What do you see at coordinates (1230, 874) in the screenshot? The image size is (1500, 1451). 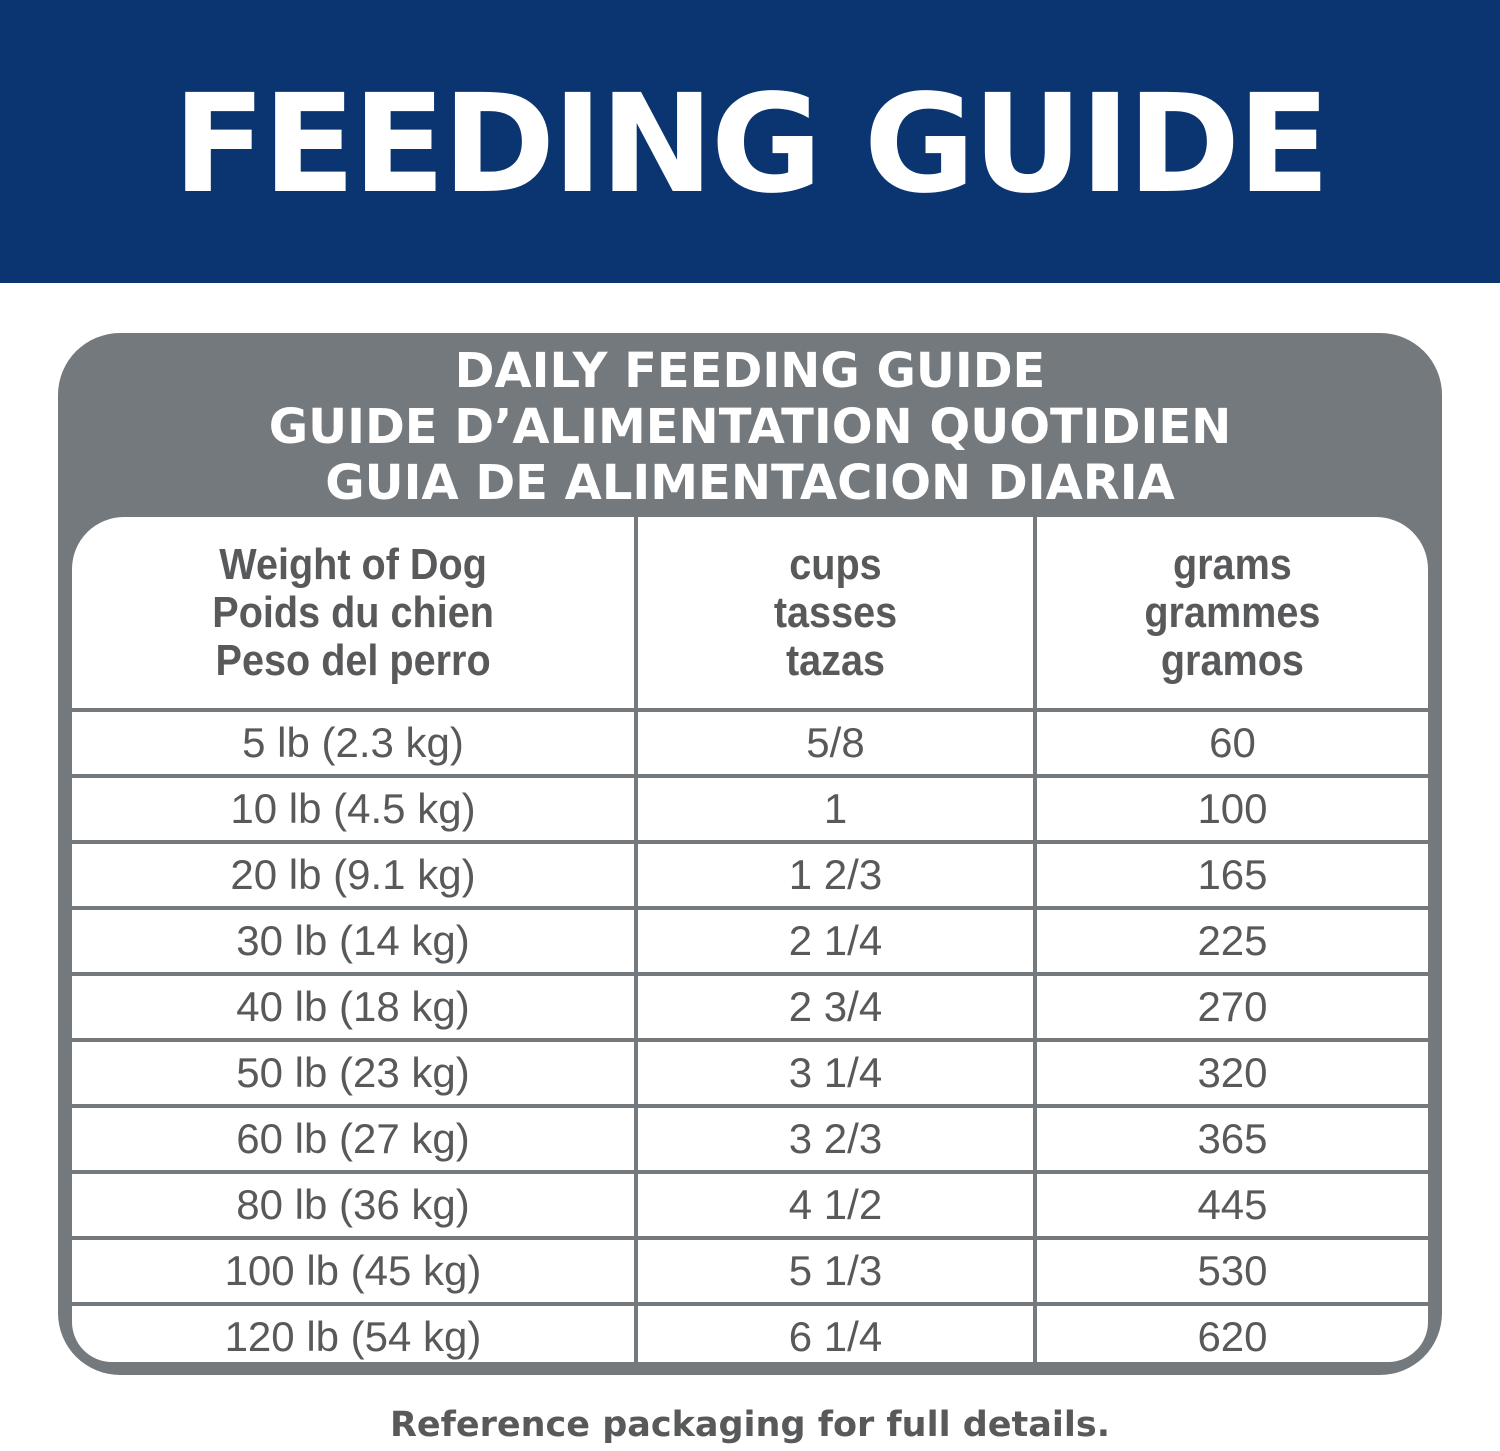 I see `grams-cell: 165` at bounding box center [1230, 874].